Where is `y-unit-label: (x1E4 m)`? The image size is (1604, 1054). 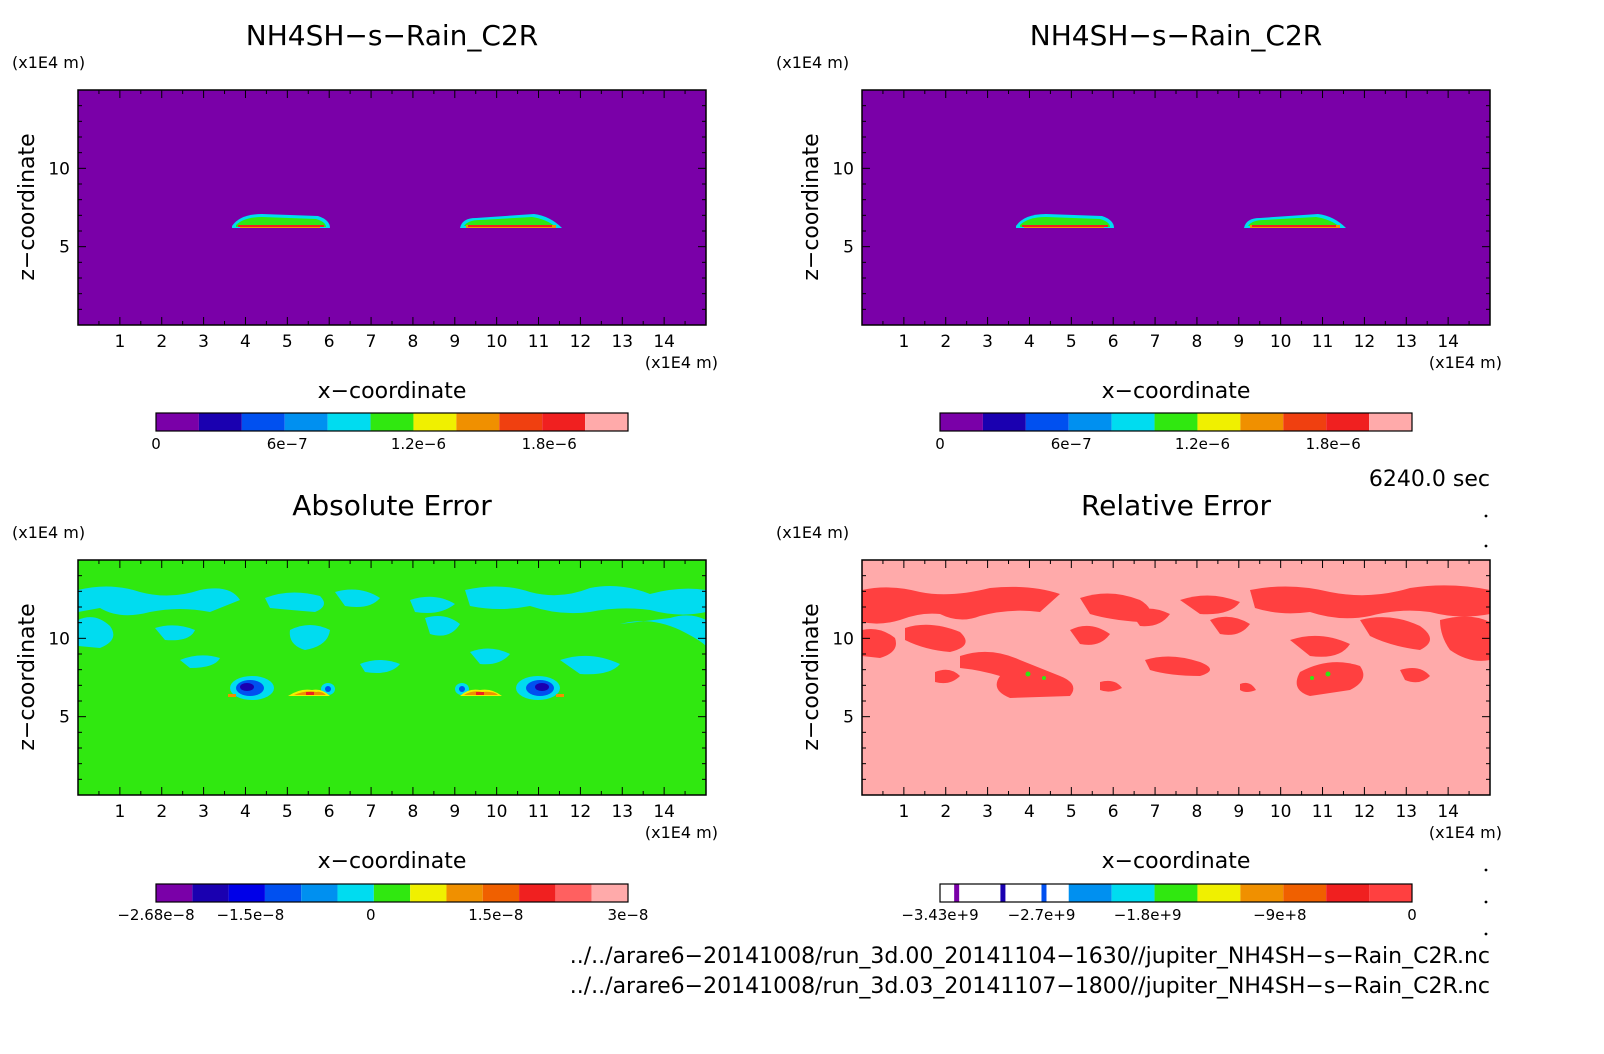
y-unit-label: (x1E4 m) is located at coordinates (48, 62).